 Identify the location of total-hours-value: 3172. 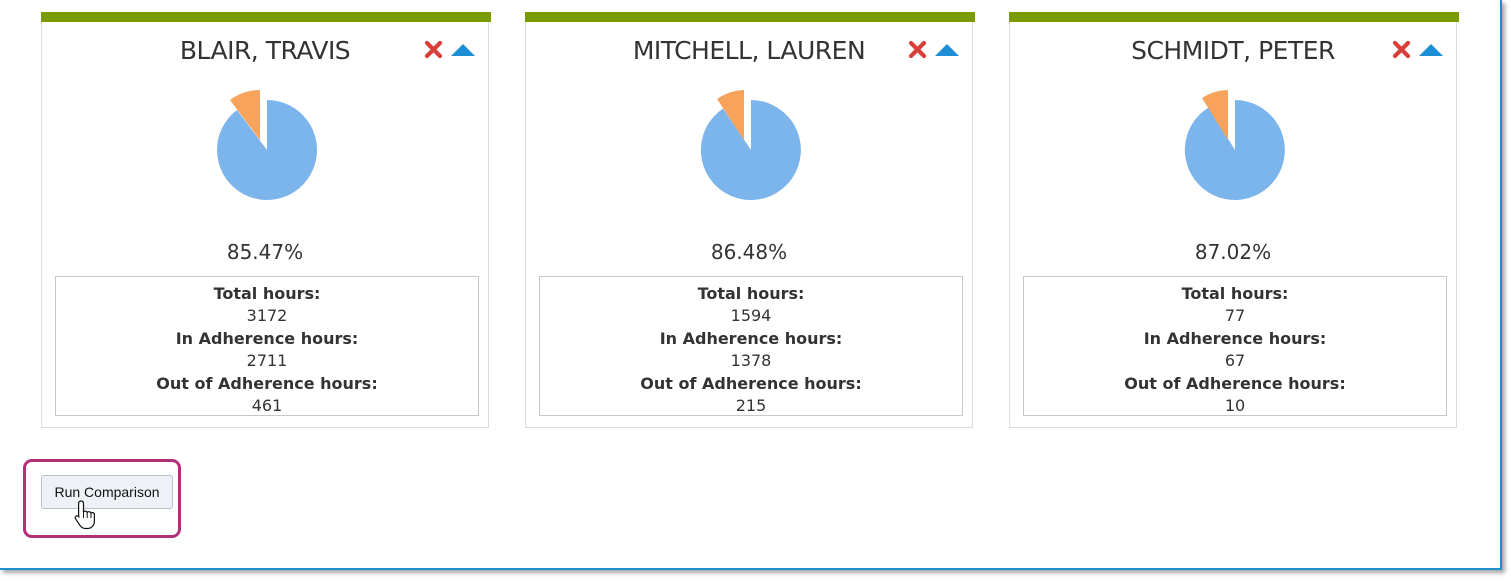
(267, 315).